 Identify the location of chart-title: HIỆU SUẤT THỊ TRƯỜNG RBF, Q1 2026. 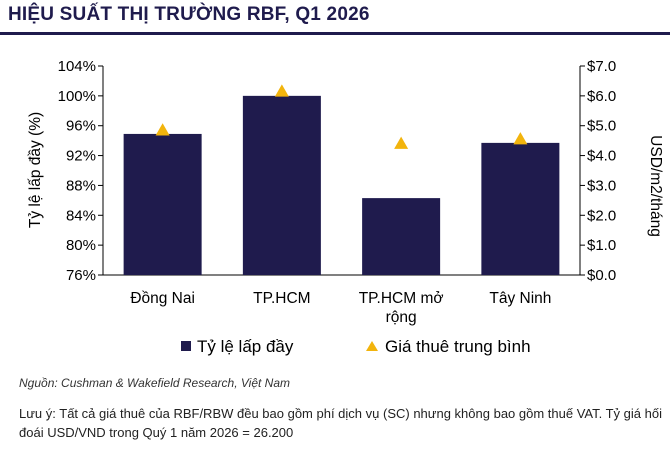
(189, 14).